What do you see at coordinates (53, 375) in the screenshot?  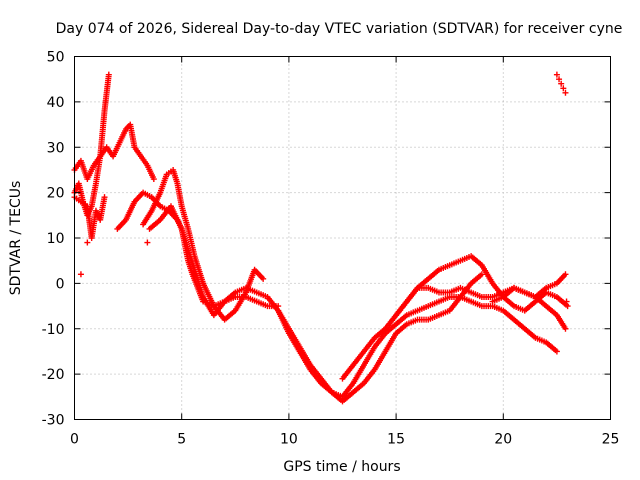 I see `y-tick-label: -20` at bounding box center [53, 375].